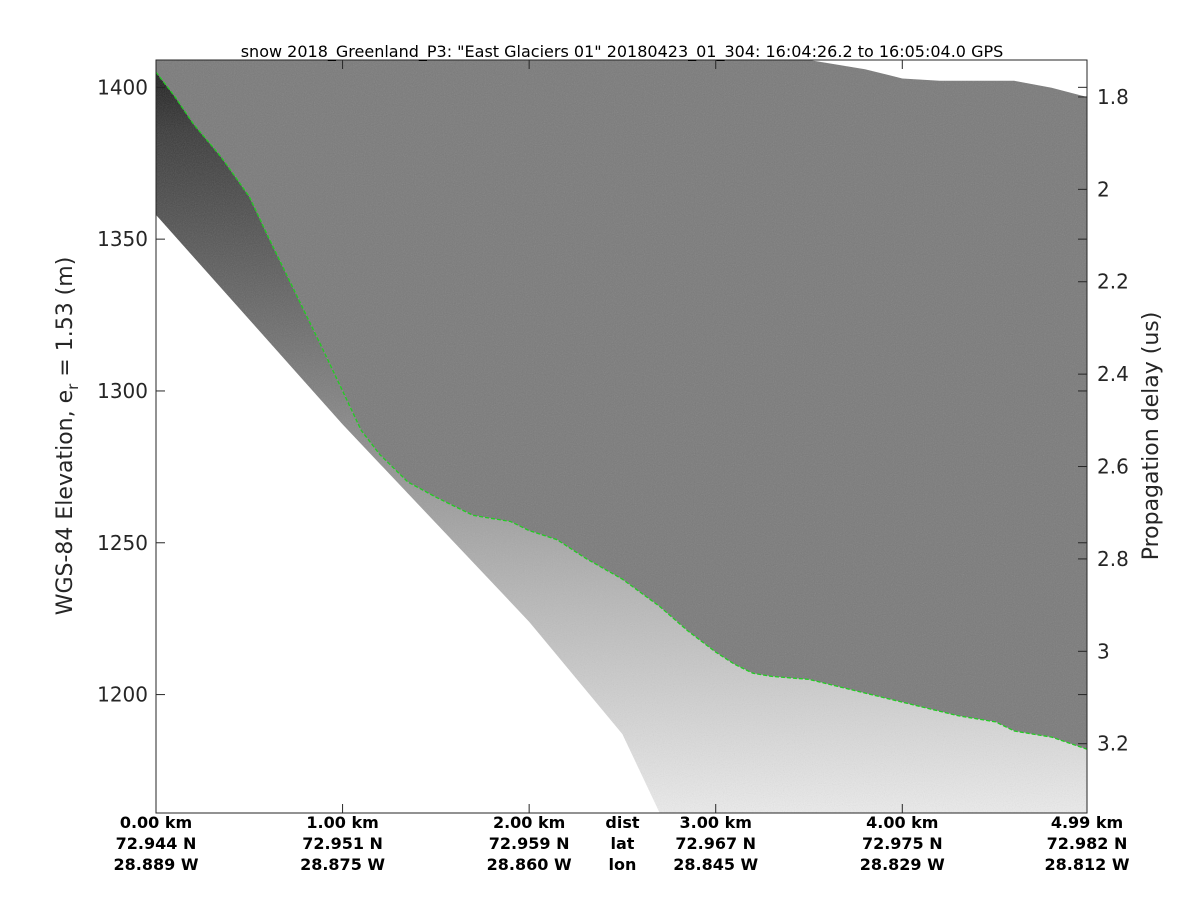 The width and height of the screenshot is (1200, 900). Describe the element at coordinates (156, 864) in the screenshot. I see `x-tick-lon-label: 28.889 W` at that location.